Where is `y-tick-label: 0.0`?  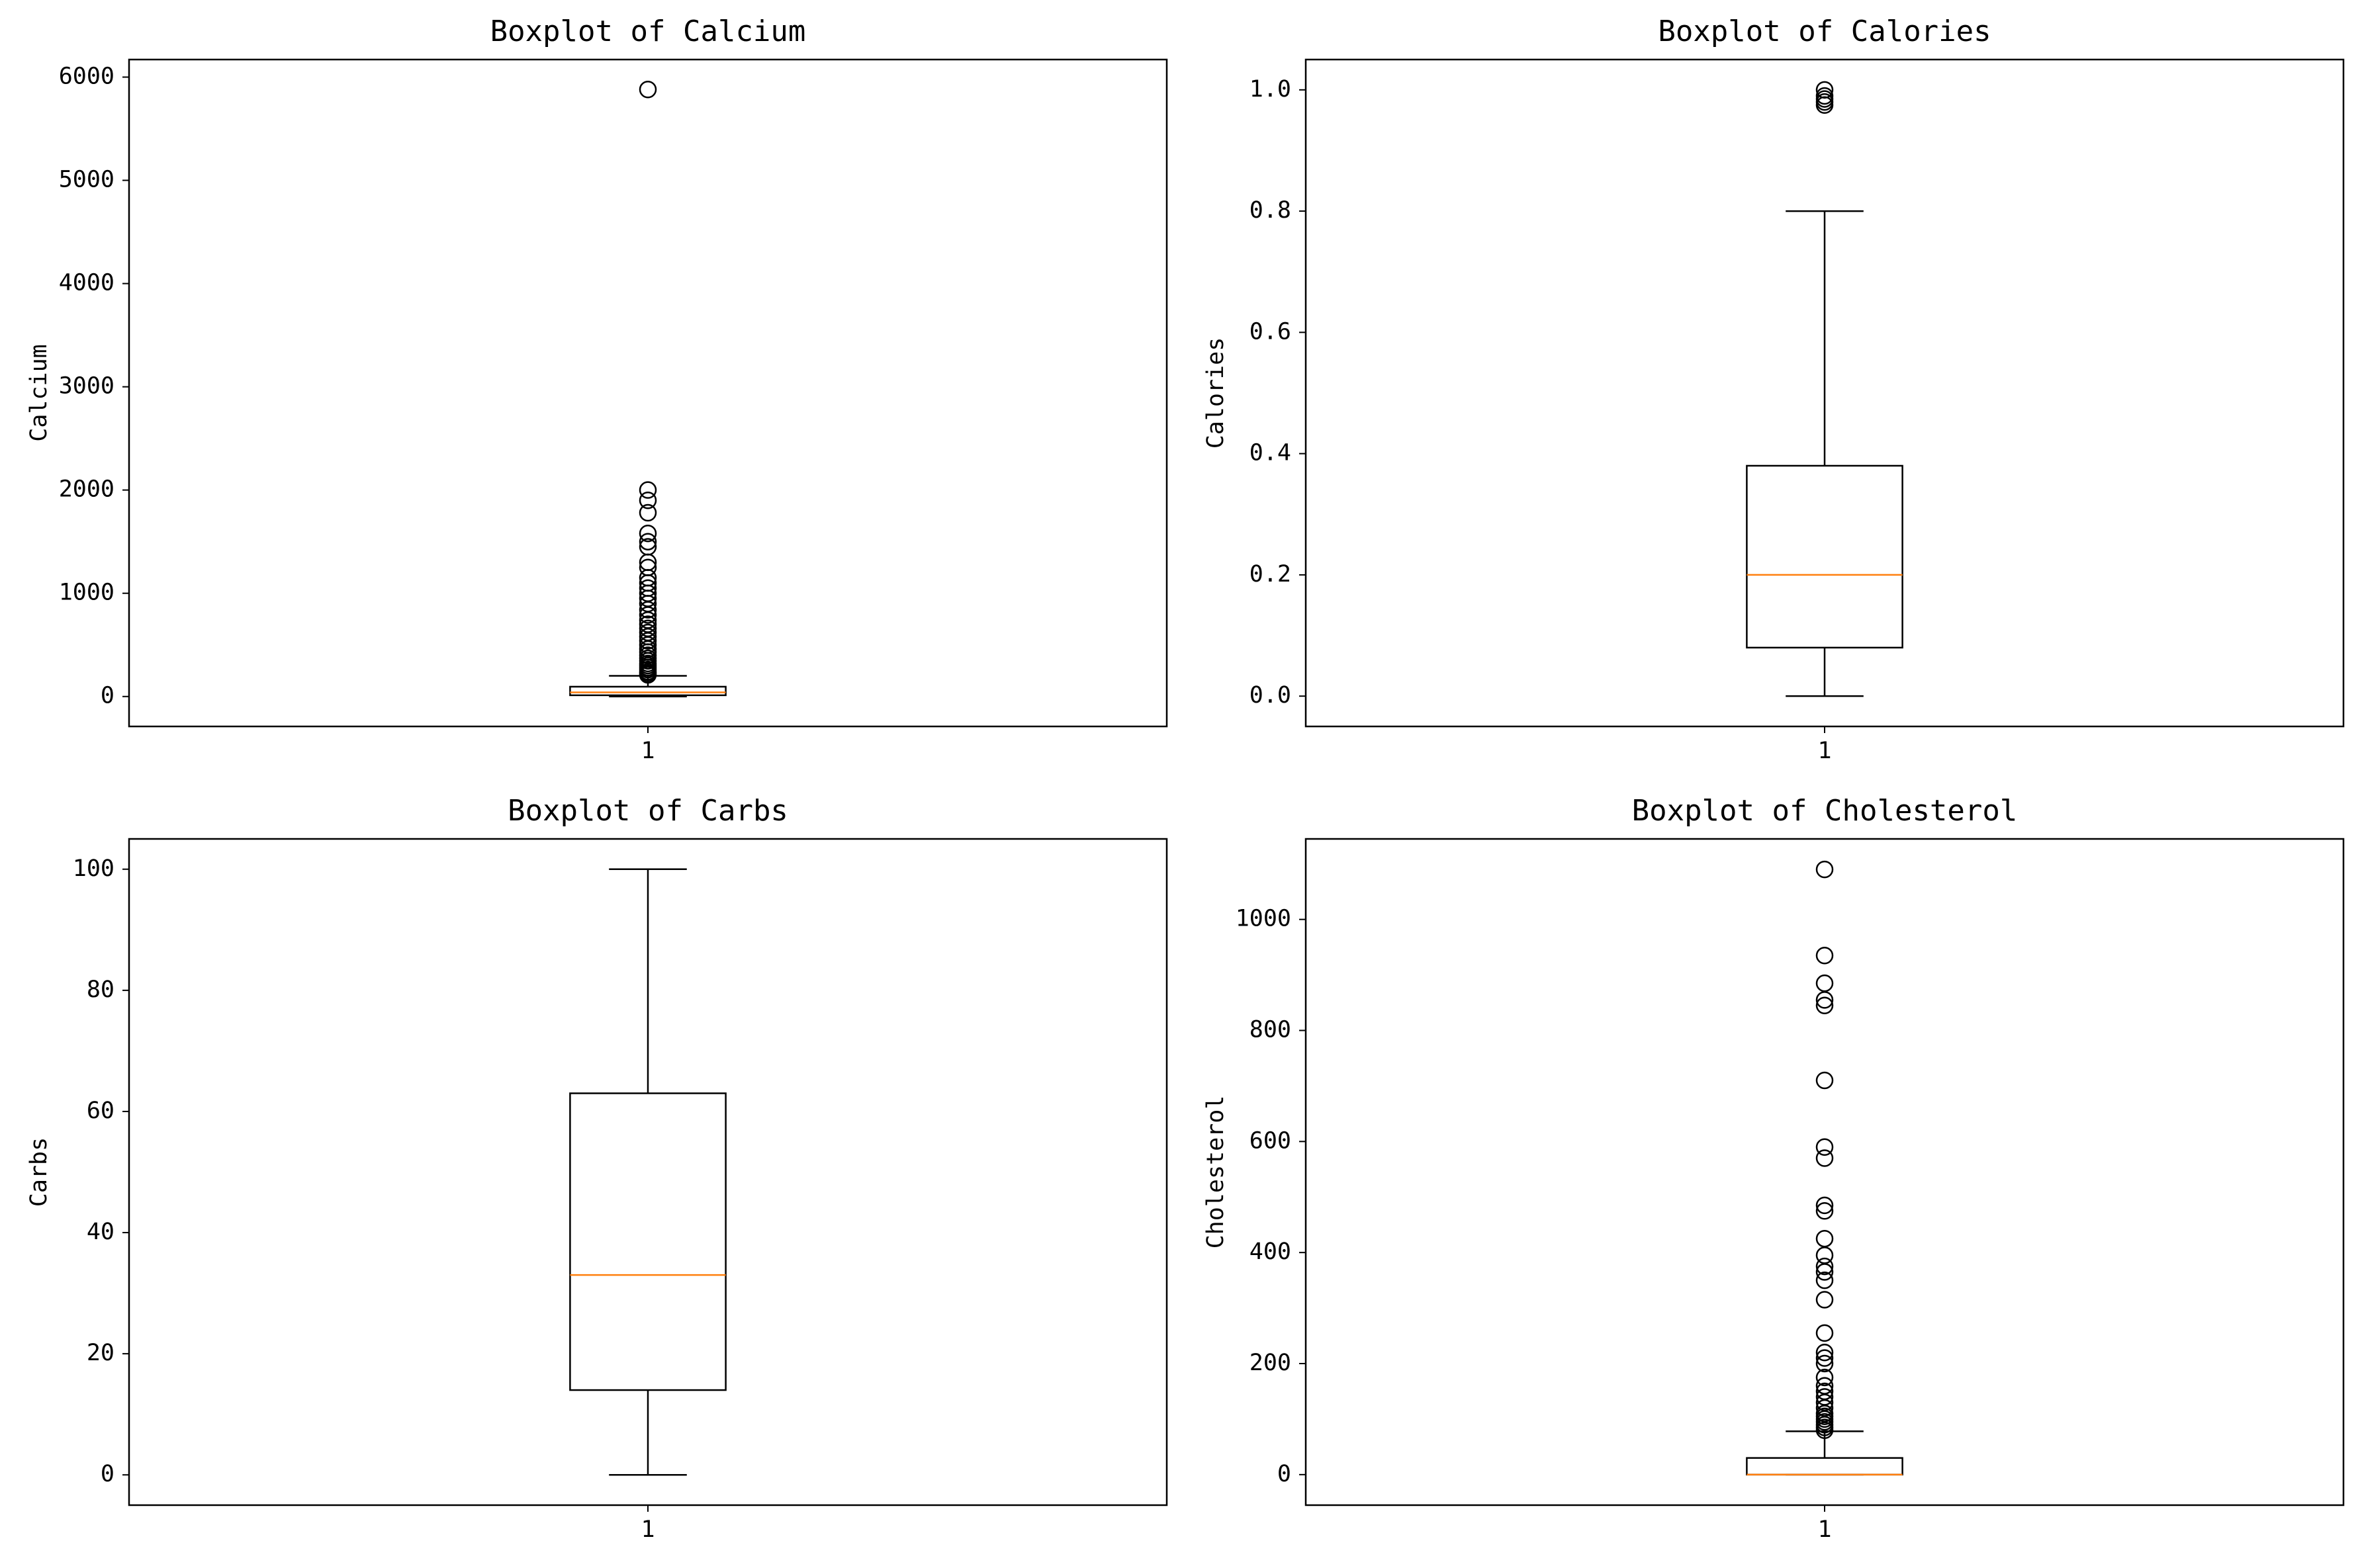
y-tick-label: 0.0 is located at coordinates (1270, 695).